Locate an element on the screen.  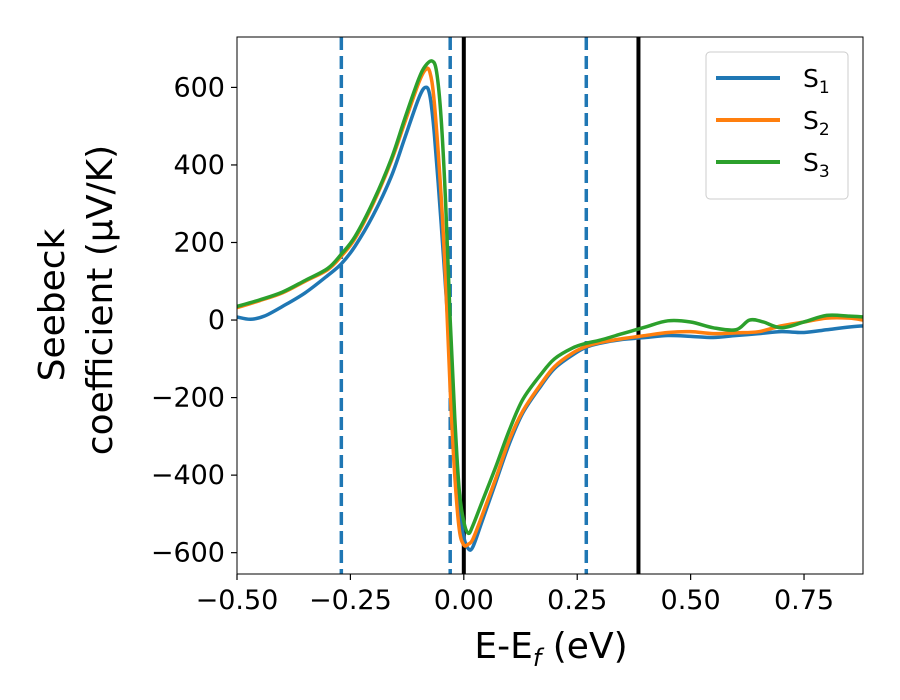
y-tick-label: 600 is located at coordinates (199, 87).